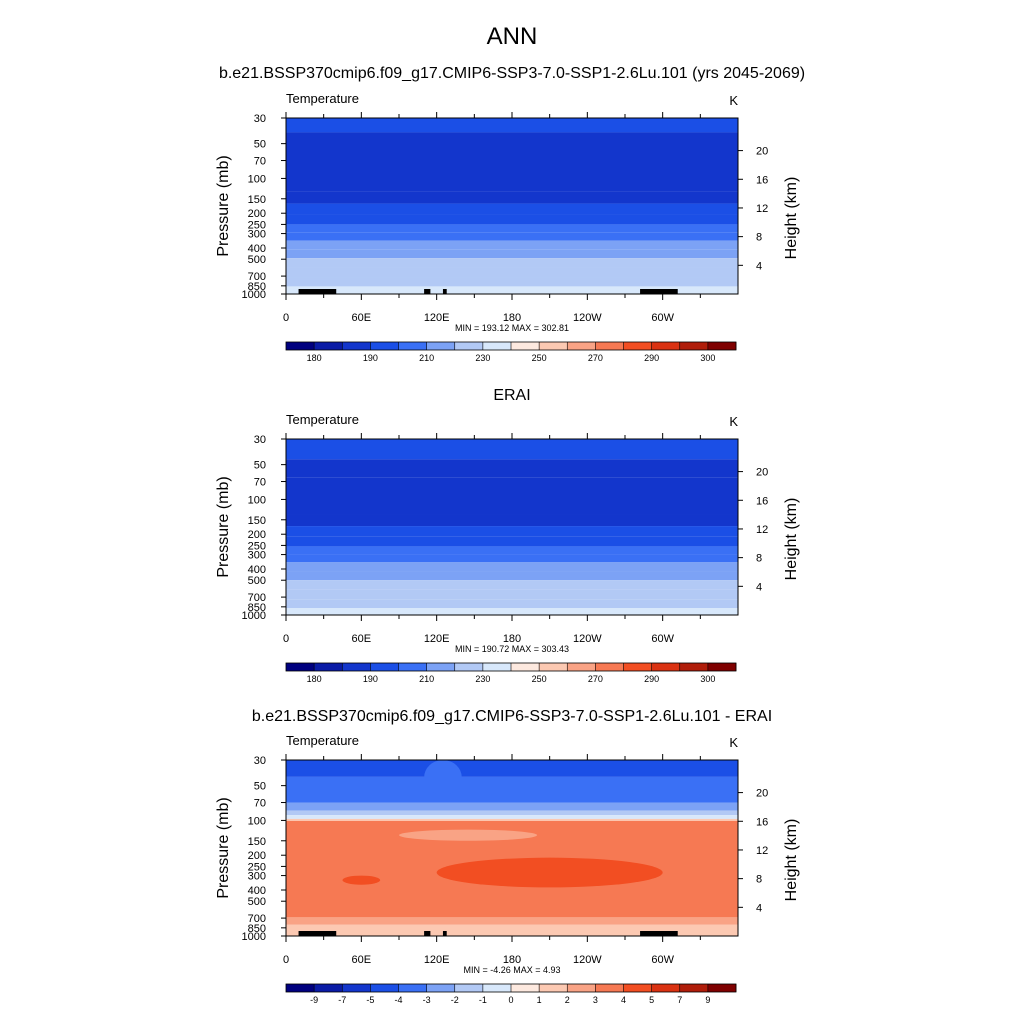  Describe the element at coordinates (257, 225) in the screenshot. I see `y-tick-label: 250` at that location.